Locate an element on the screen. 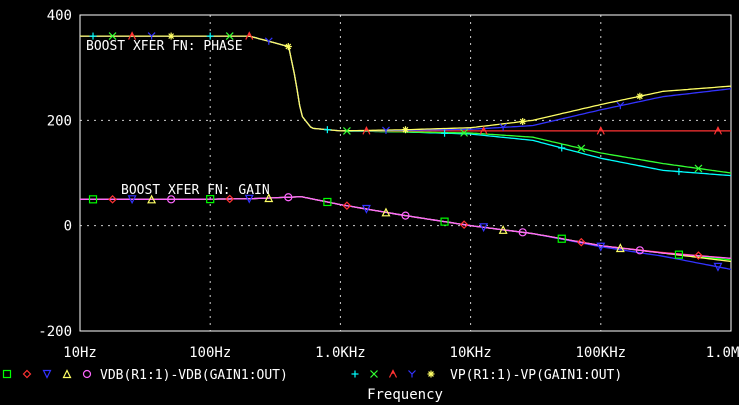 This screenshot has width=739, height=405. y-tick-label: 0 is located at coordinates (68, 227).